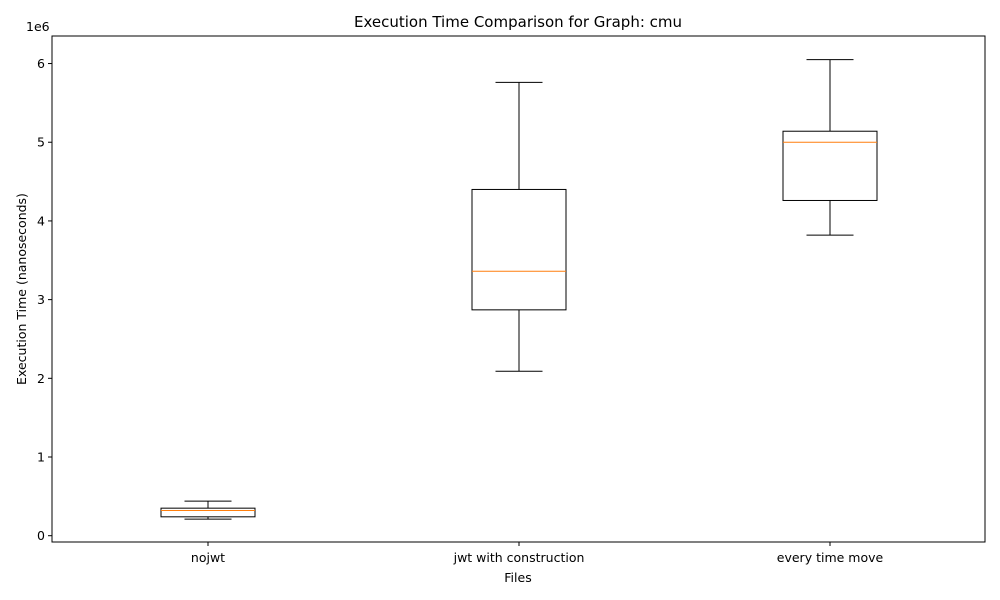  I want to click on y-tick-label: 5, so click(41, 142).